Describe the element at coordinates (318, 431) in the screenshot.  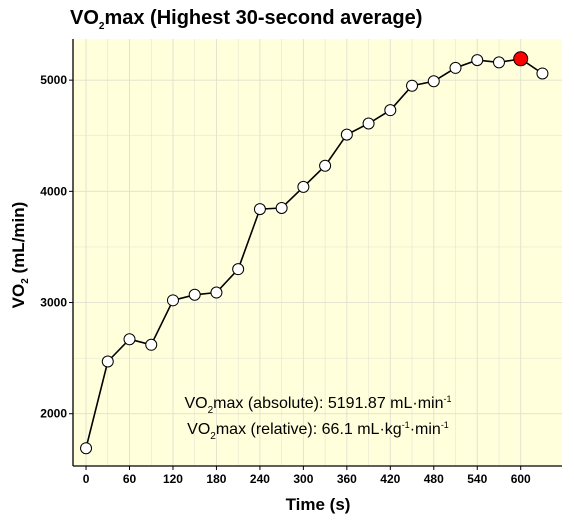
I see `annotation-2: VO2max (relative): 66.1 mL·kg-1·min-1` at that location.